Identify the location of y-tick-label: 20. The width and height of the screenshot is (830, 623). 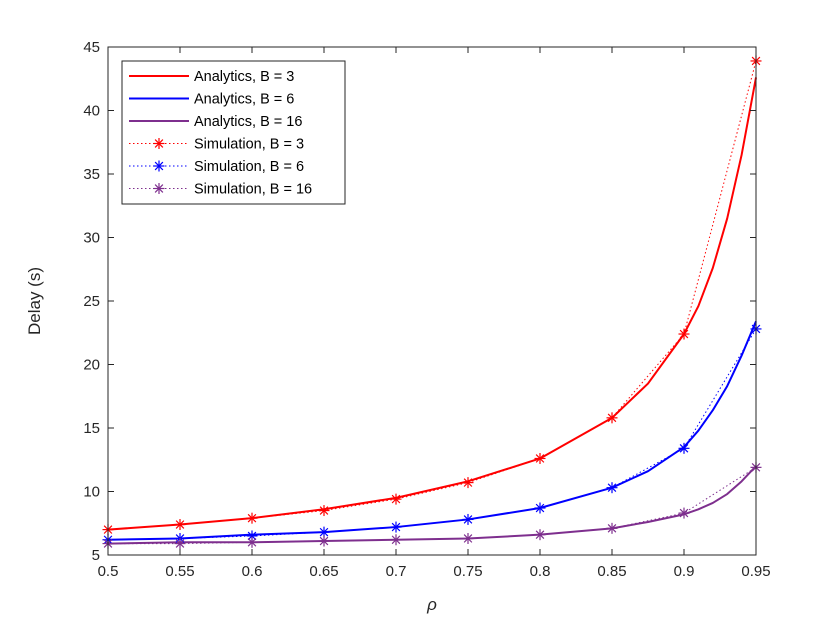
(91, 365).